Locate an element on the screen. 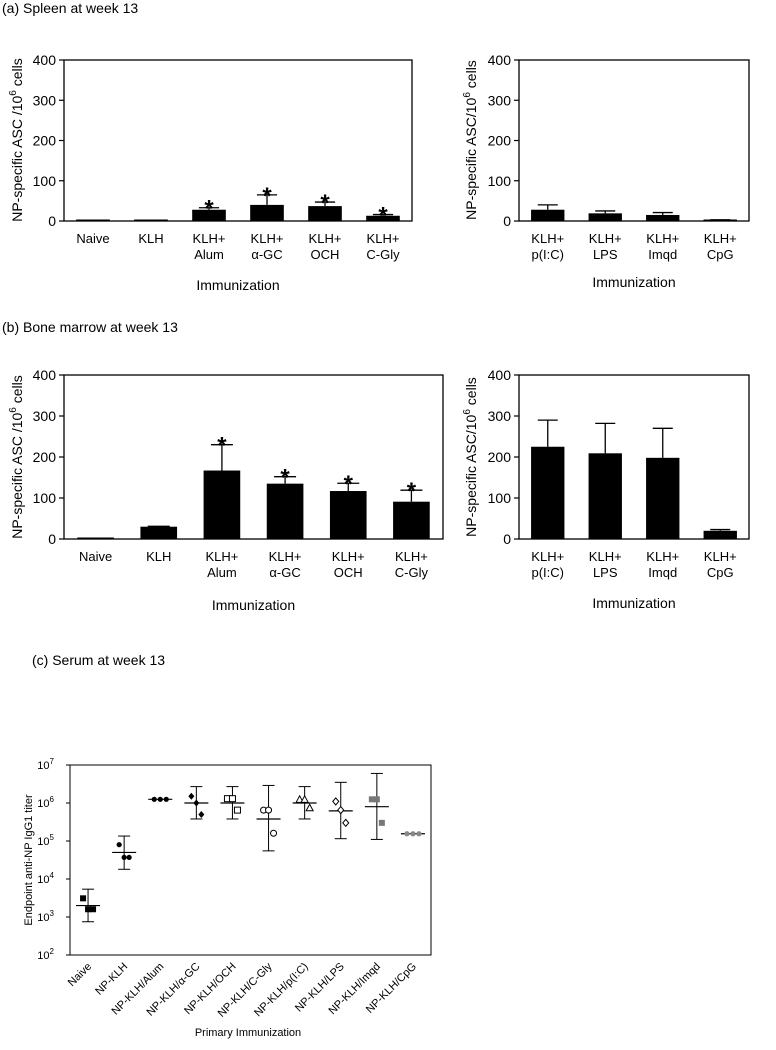  section-title-b: (b) Bone marrow at week 13 is located at coordinates (90, 327).